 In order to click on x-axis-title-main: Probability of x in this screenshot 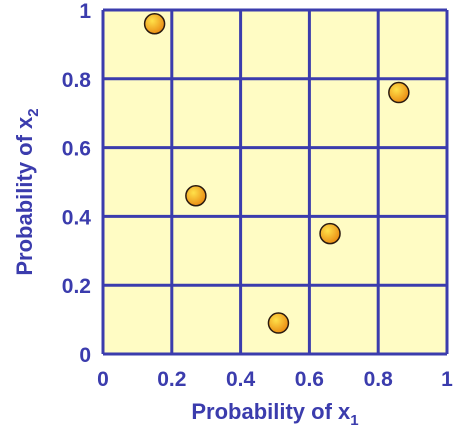, I will do `click(271, 411)`.